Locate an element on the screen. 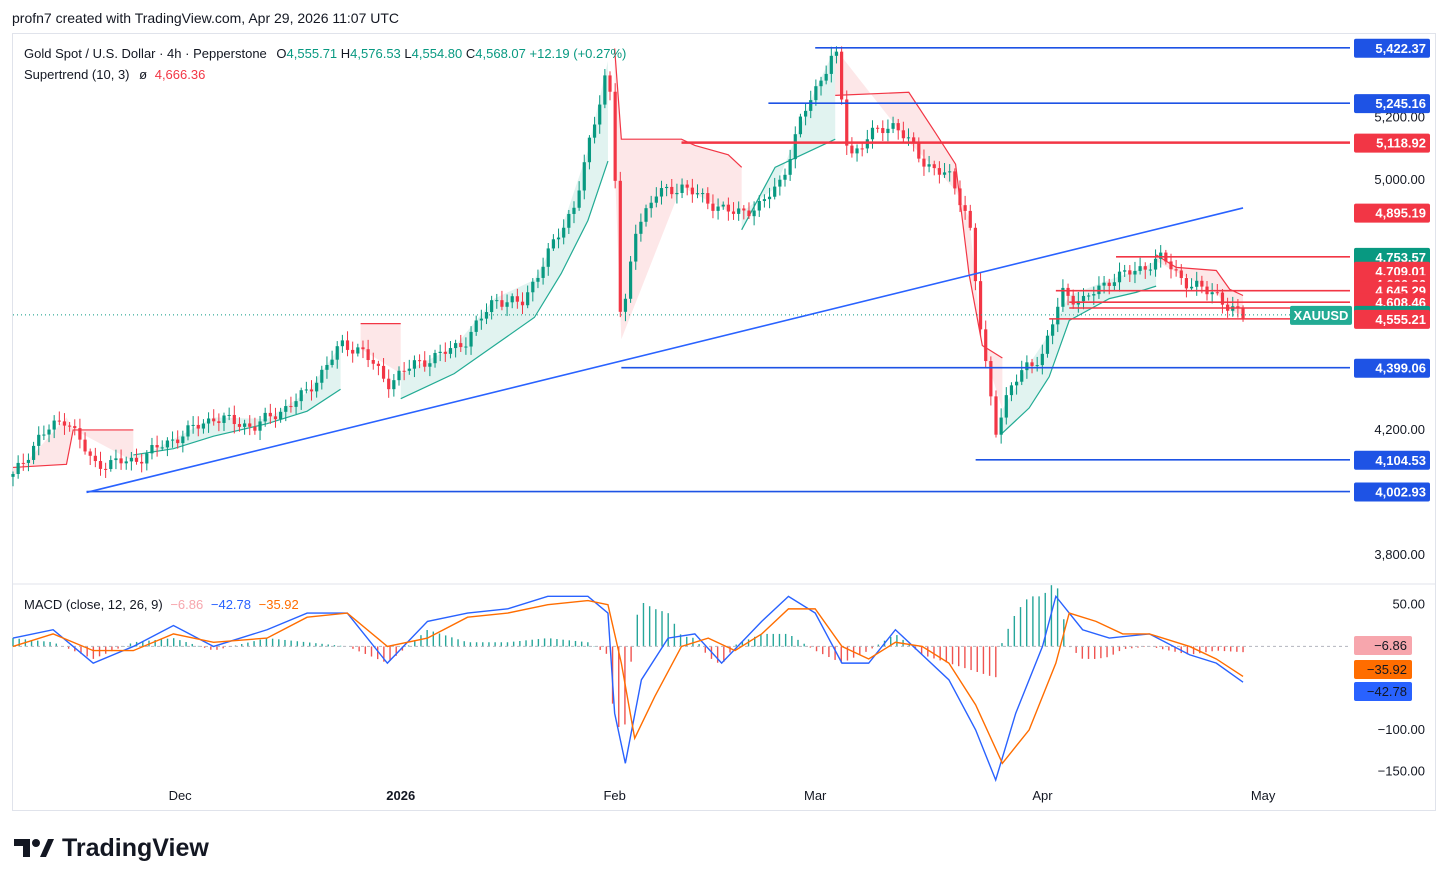 Image resolution: width=1449 pixels, height=887 pixels. macd-tag-label: −42.78 is located at coordinates (1387, 691).